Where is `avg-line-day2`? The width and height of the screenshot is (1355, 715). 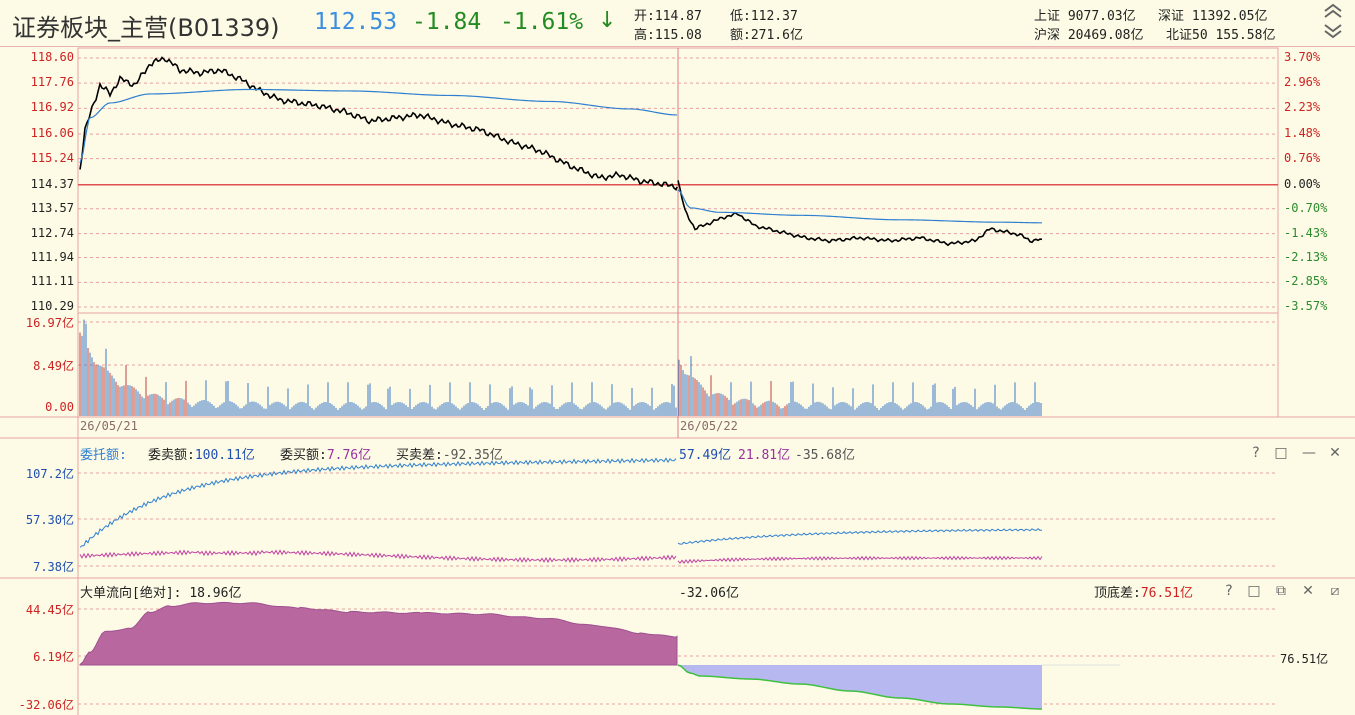
avg-line-day2 is located at coordinates (860, 206).